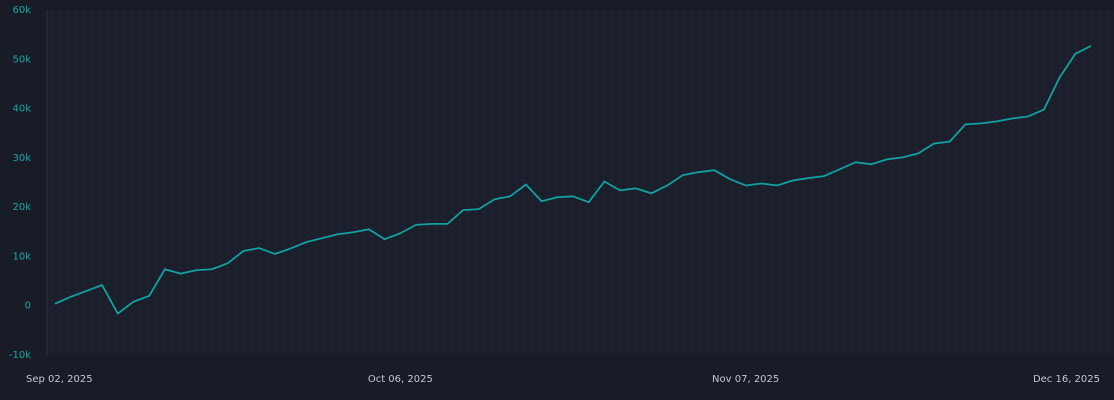 The image size is (1114, 400). I want to click on x-tick-label: Oct 06, 2025, so click(400, 379).